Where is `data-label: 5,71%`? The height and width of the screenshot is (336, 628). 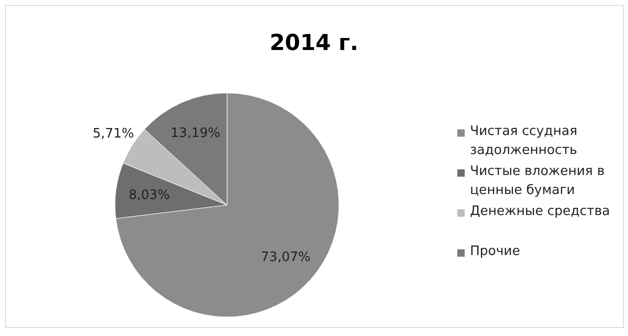
data-label: 5,71% is located at coordinates (113, 134).